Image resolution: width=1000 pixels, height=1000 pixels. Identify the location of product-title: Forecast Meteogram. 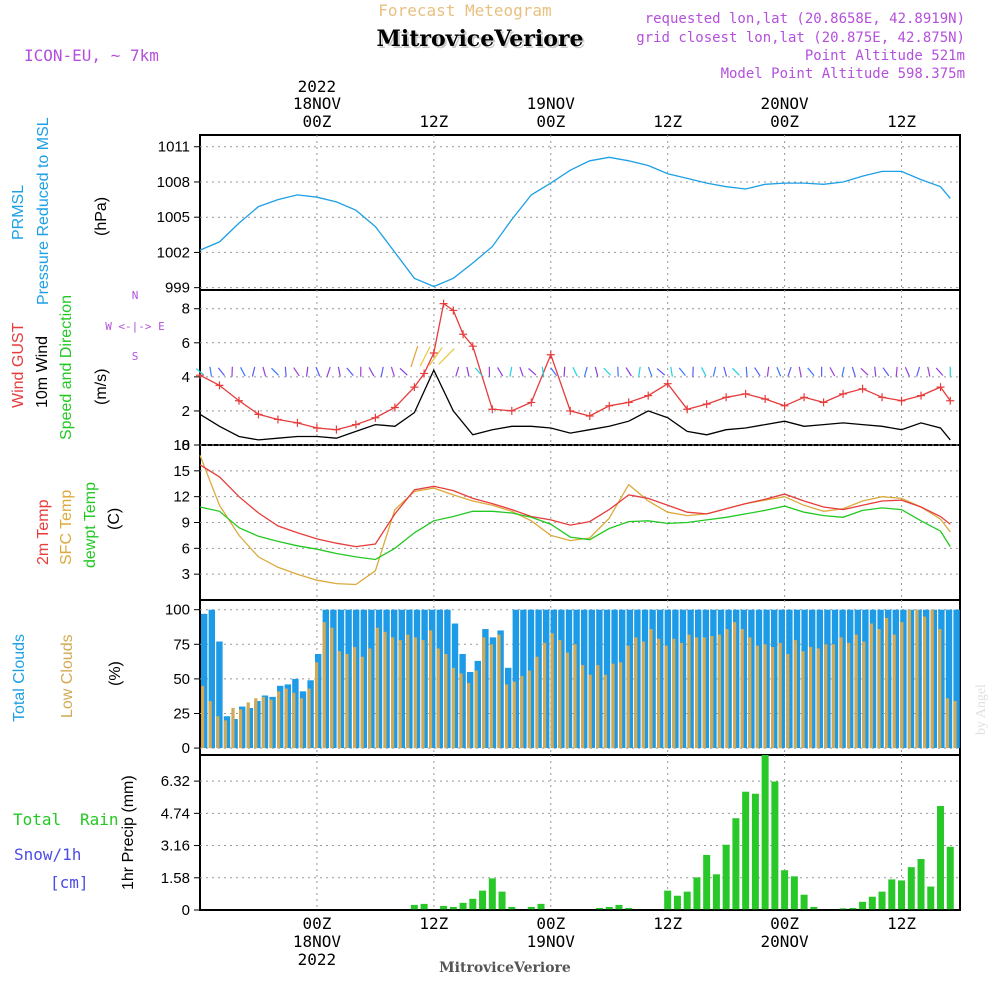
(464, 10).